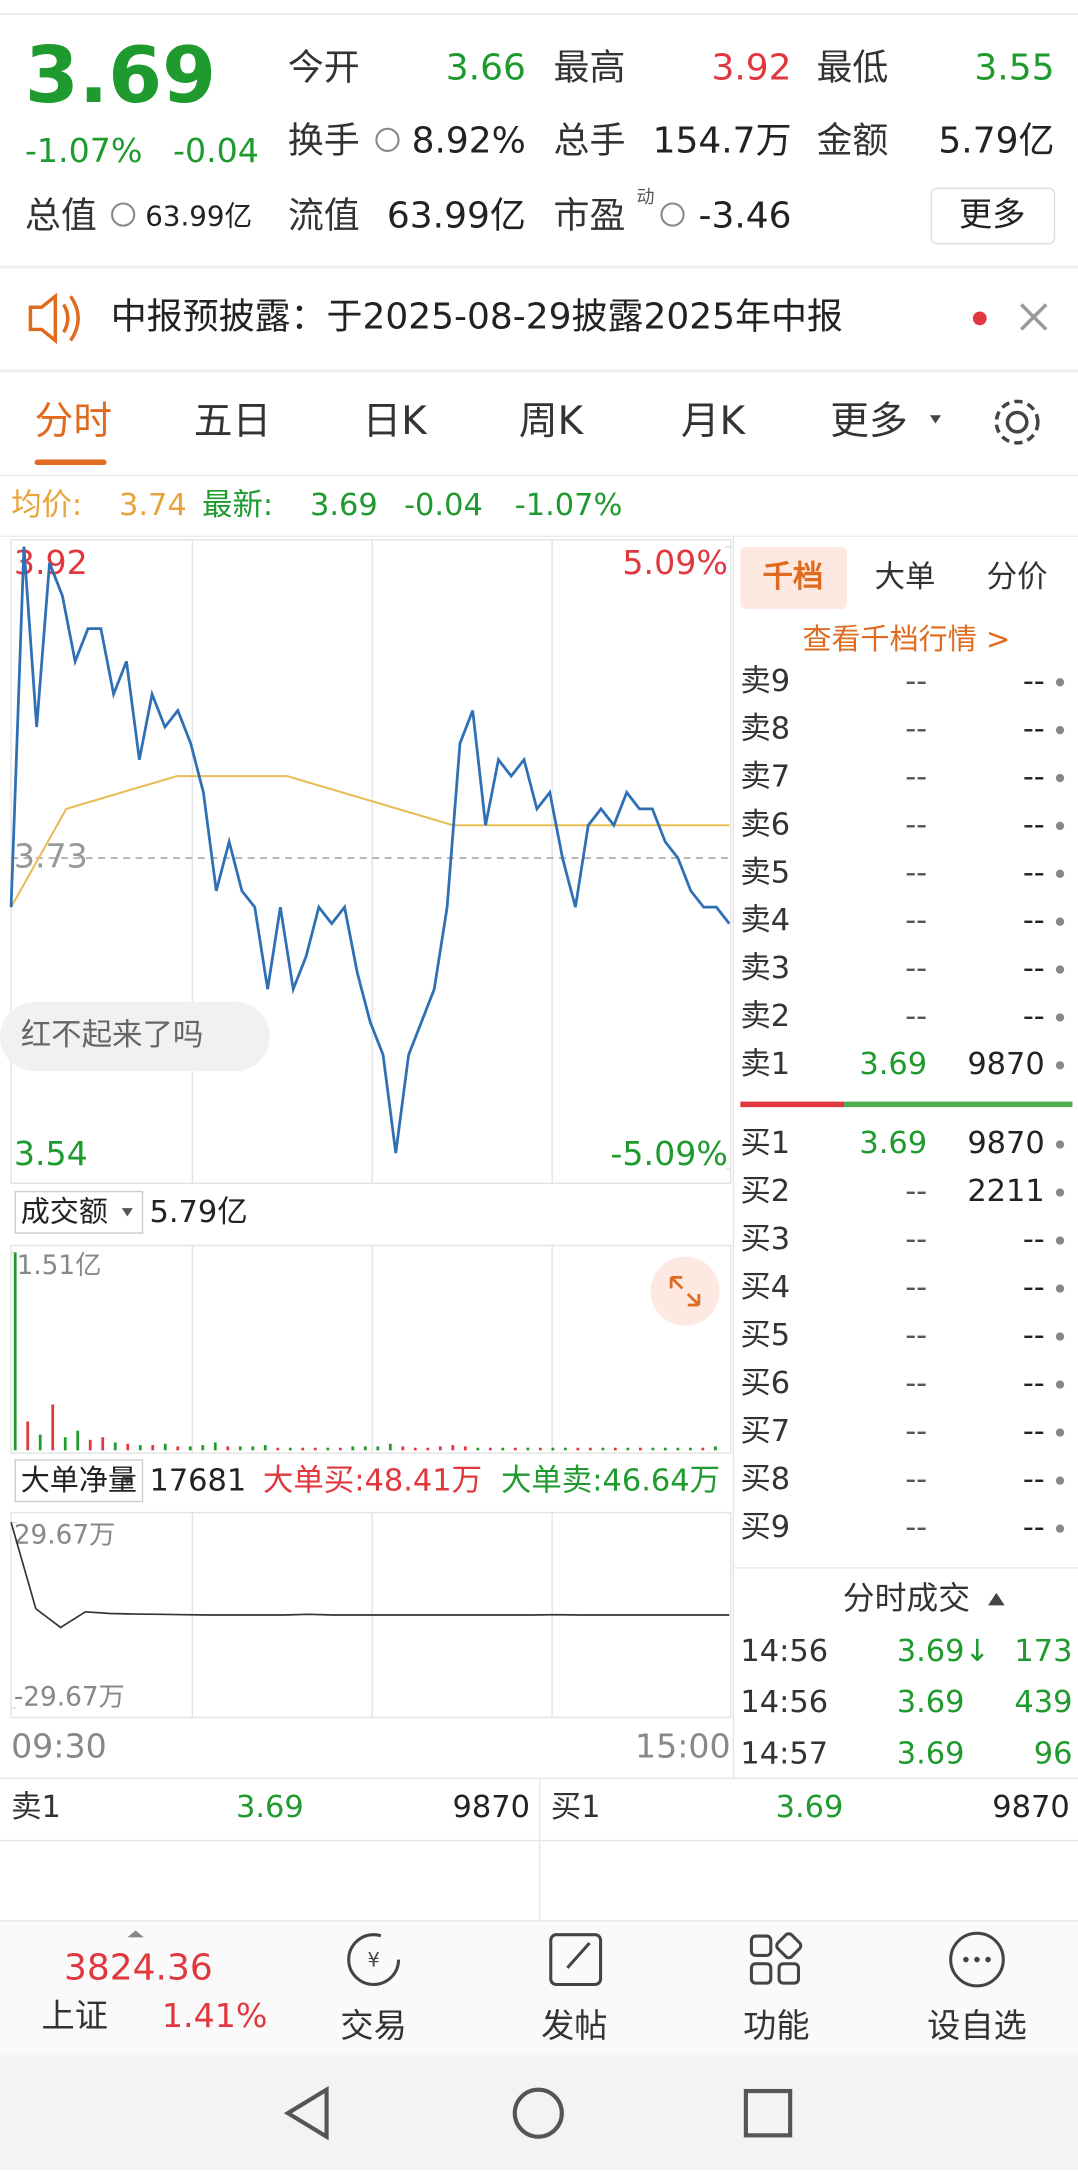  Describe the element at coordinates (765, 1527) in the screenshot. I see `book-label: 买9` at that location.